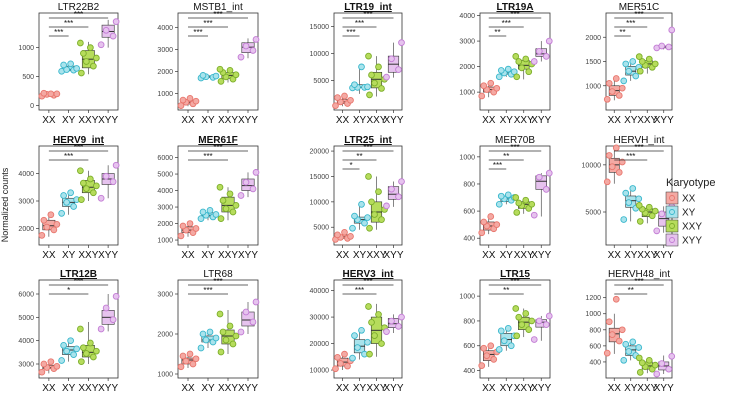 This screenshot has width=754, height=403. Describe the element at coordinates (467, 16) in the screenshot. I see `y-tick-label: 4000` at that location.